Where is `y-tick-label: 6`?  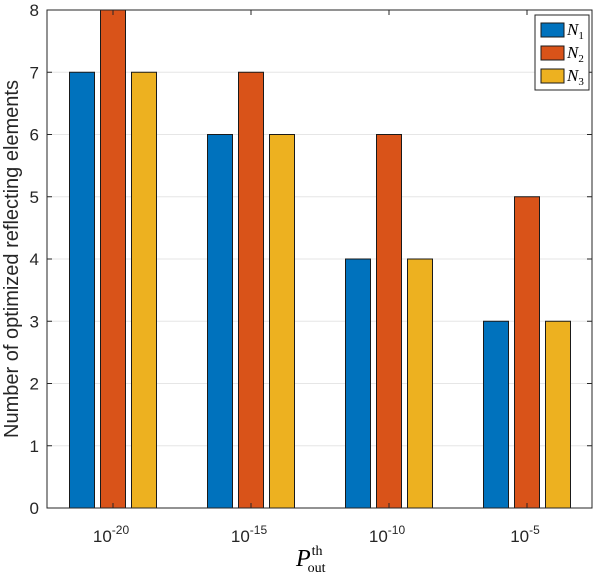 y-tick-label: 6 is located at coordinates (34, 135).